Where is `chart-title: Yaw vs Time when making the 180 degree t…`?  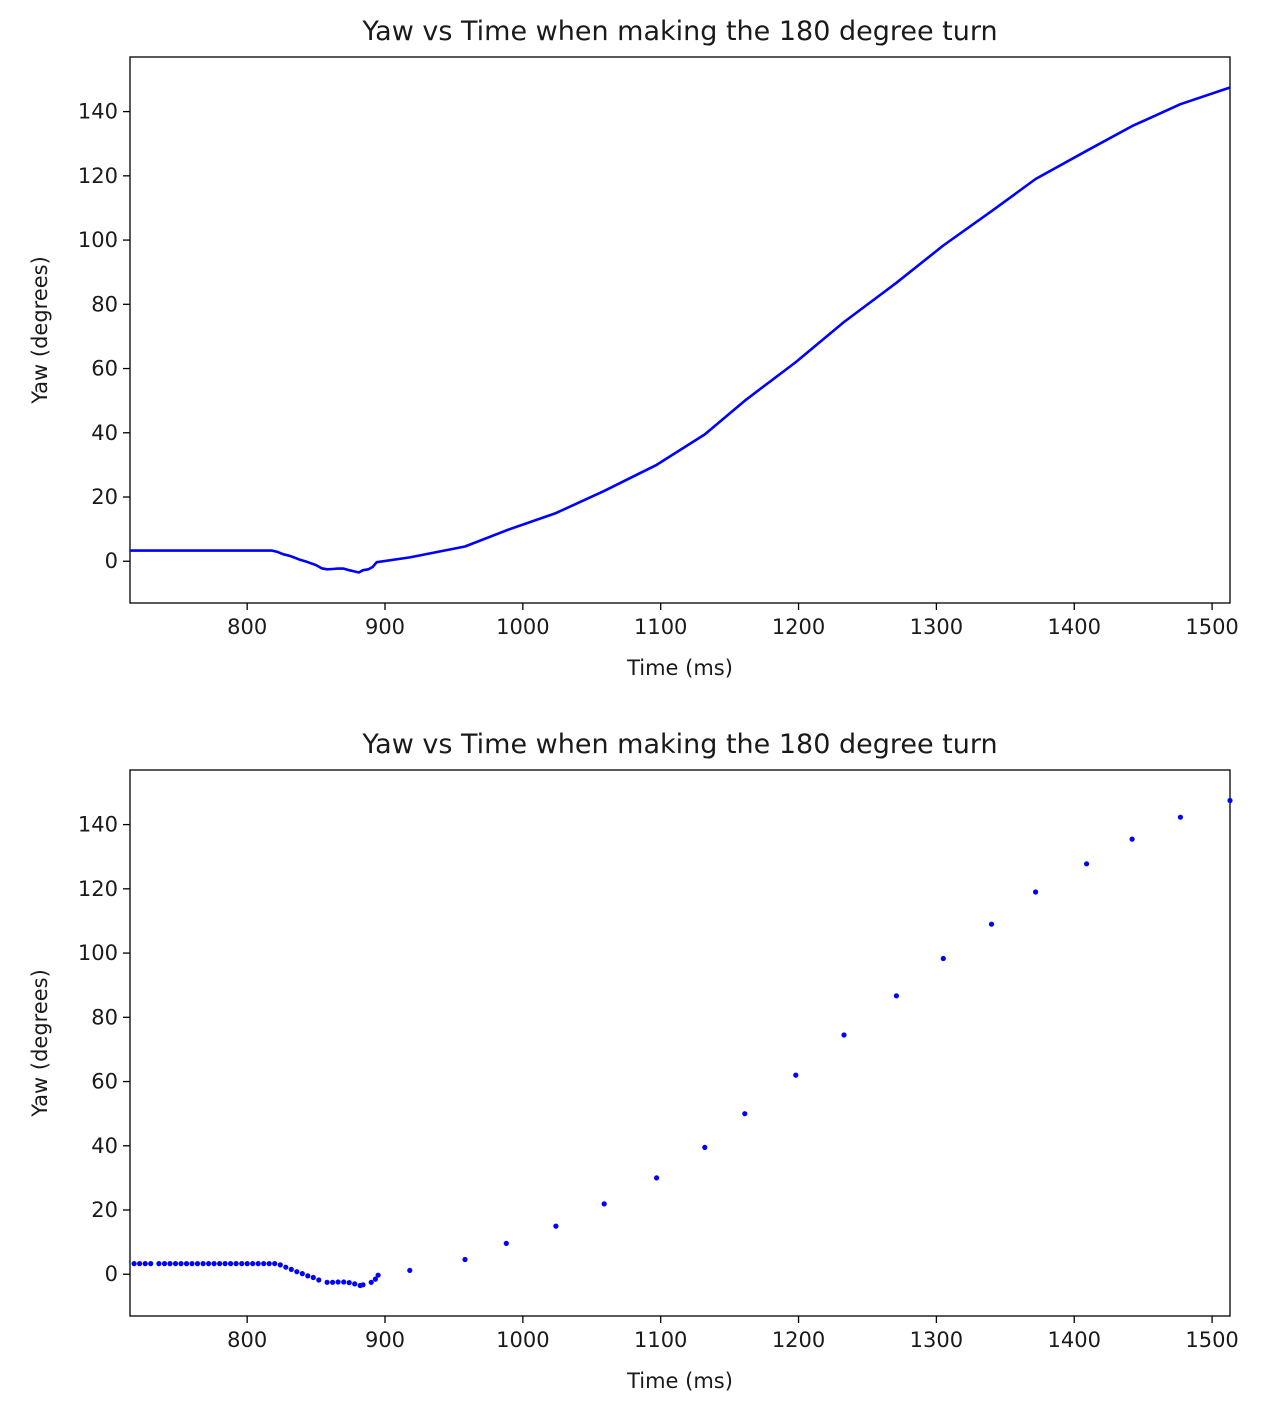
chart-title: Yaw vs Time when making the 180 degree t… is located at coordinates (679, 31).